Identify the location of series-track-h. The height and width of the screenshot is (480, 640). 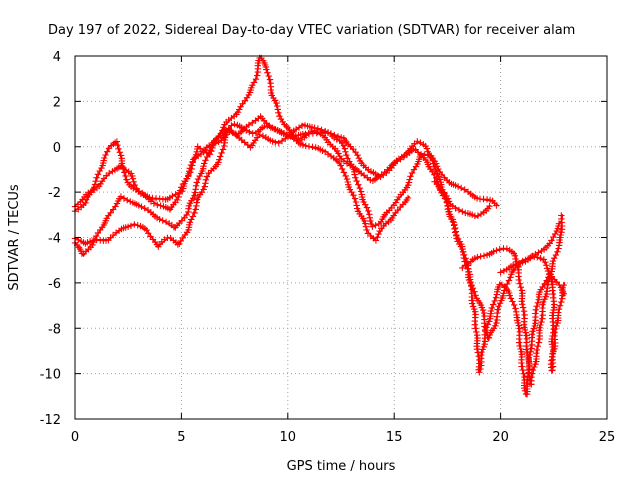
(532, 313).